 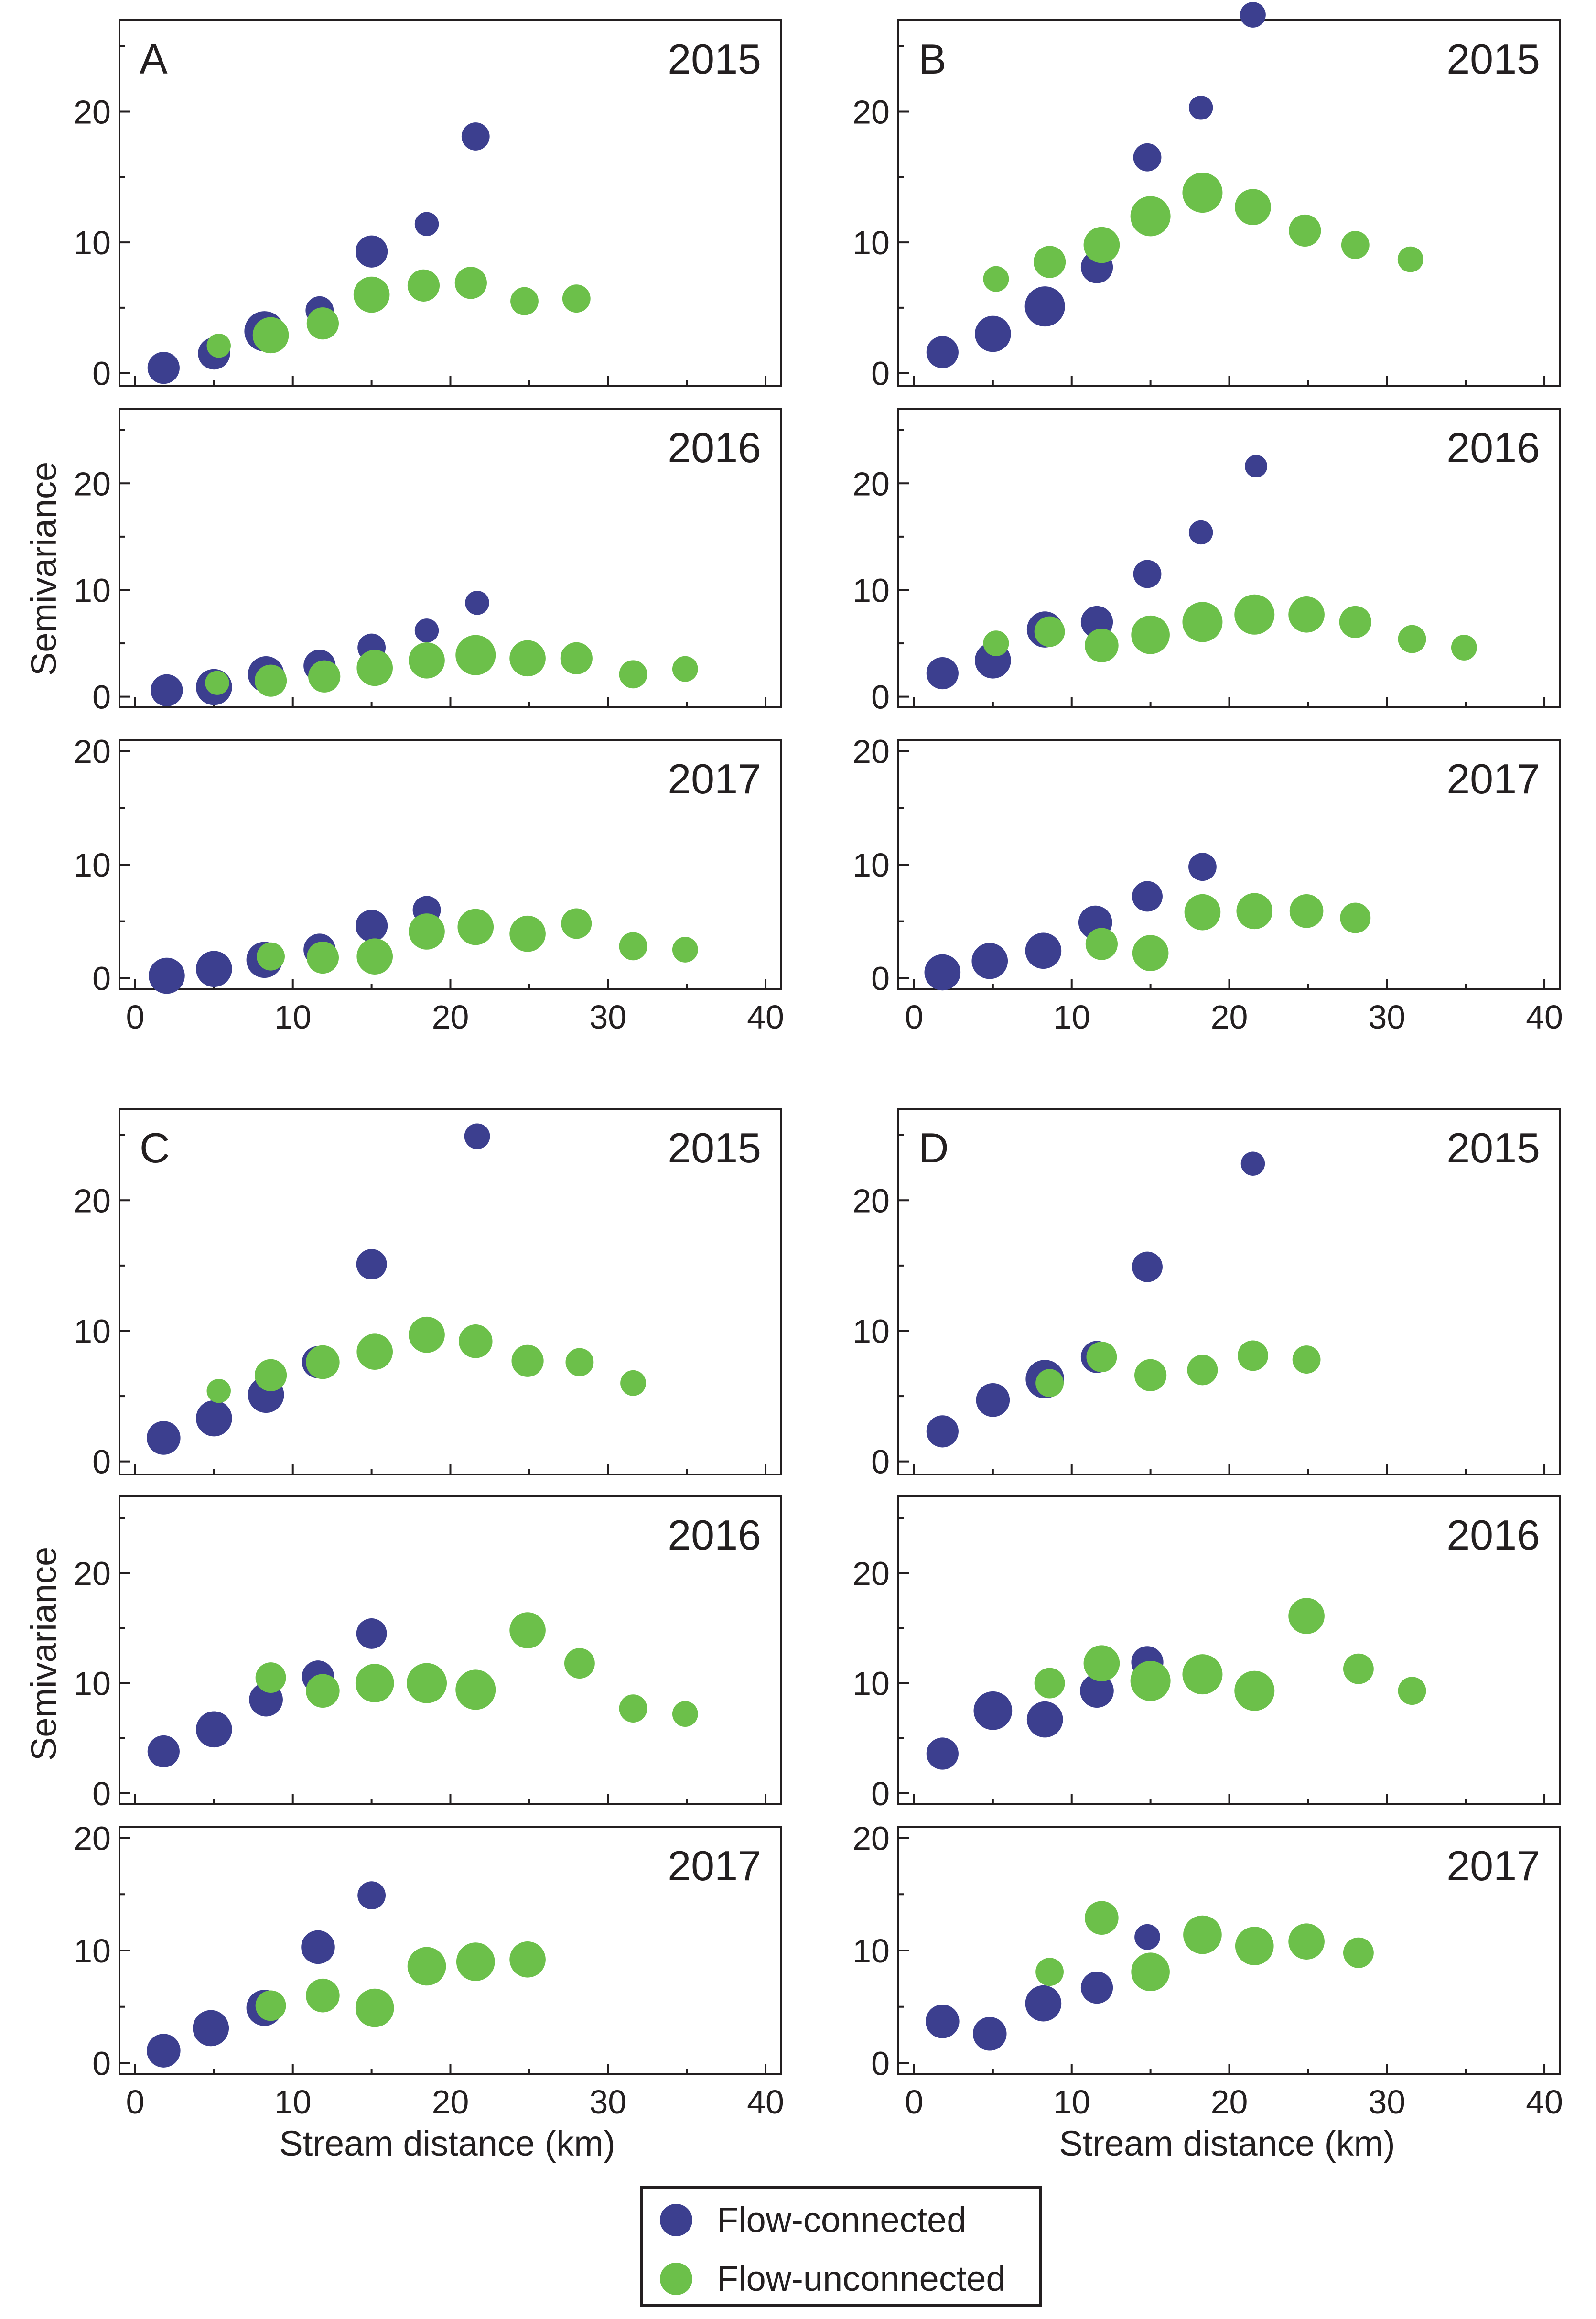 What do you see at coordinates (293, 1017) in the screenshot?
I see `x-tick-label: 10` at bounding box center [293, 1017].